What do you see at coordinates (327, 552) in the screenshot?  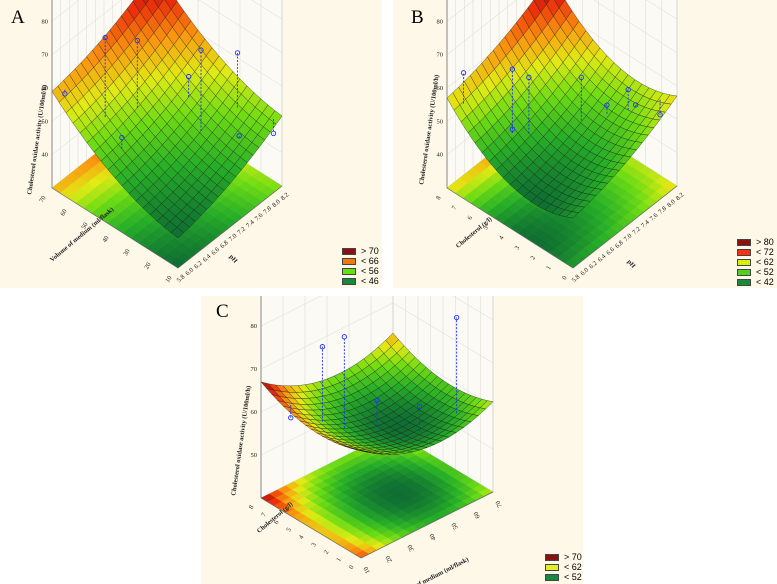 I see `chart-2-y-tick: 2` at bounding box center [327, 552].